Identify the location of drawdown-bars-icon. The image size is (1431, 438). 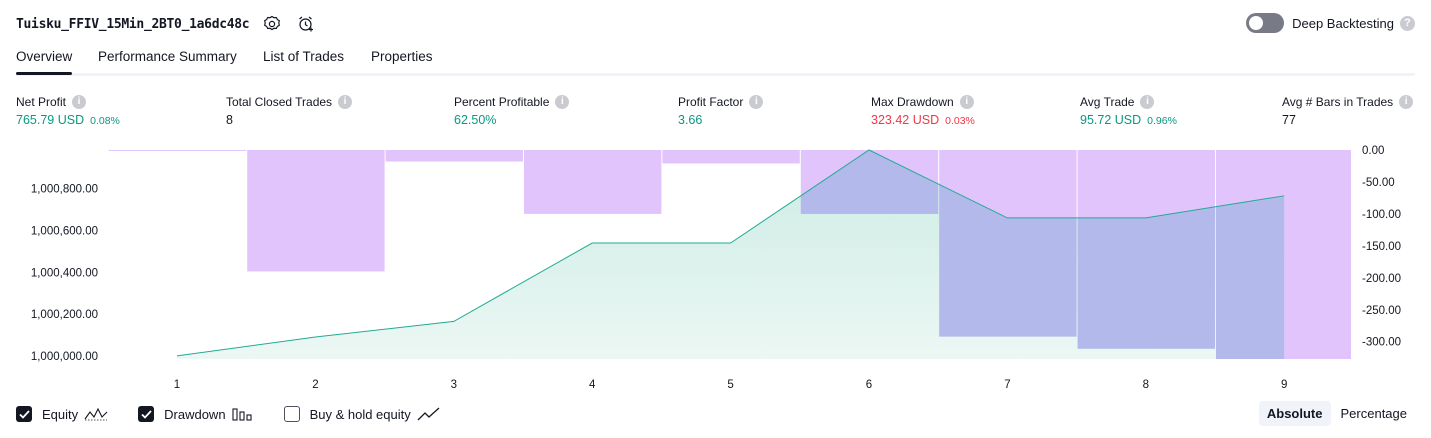
(243, 414).